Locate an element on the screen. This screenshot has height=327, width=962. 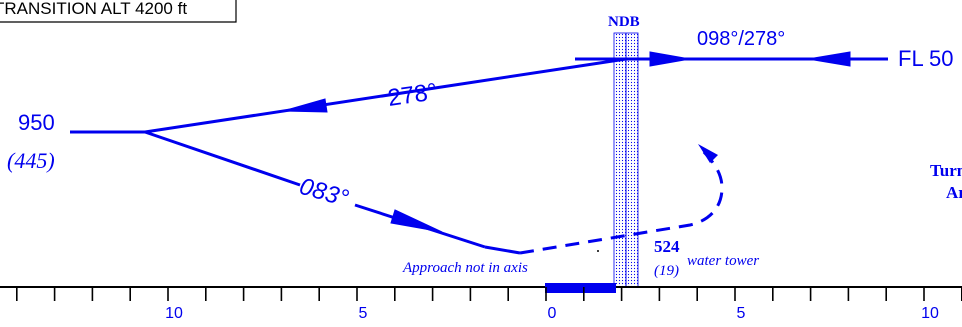
inbound-track-line is located at coordinates (731, 59).